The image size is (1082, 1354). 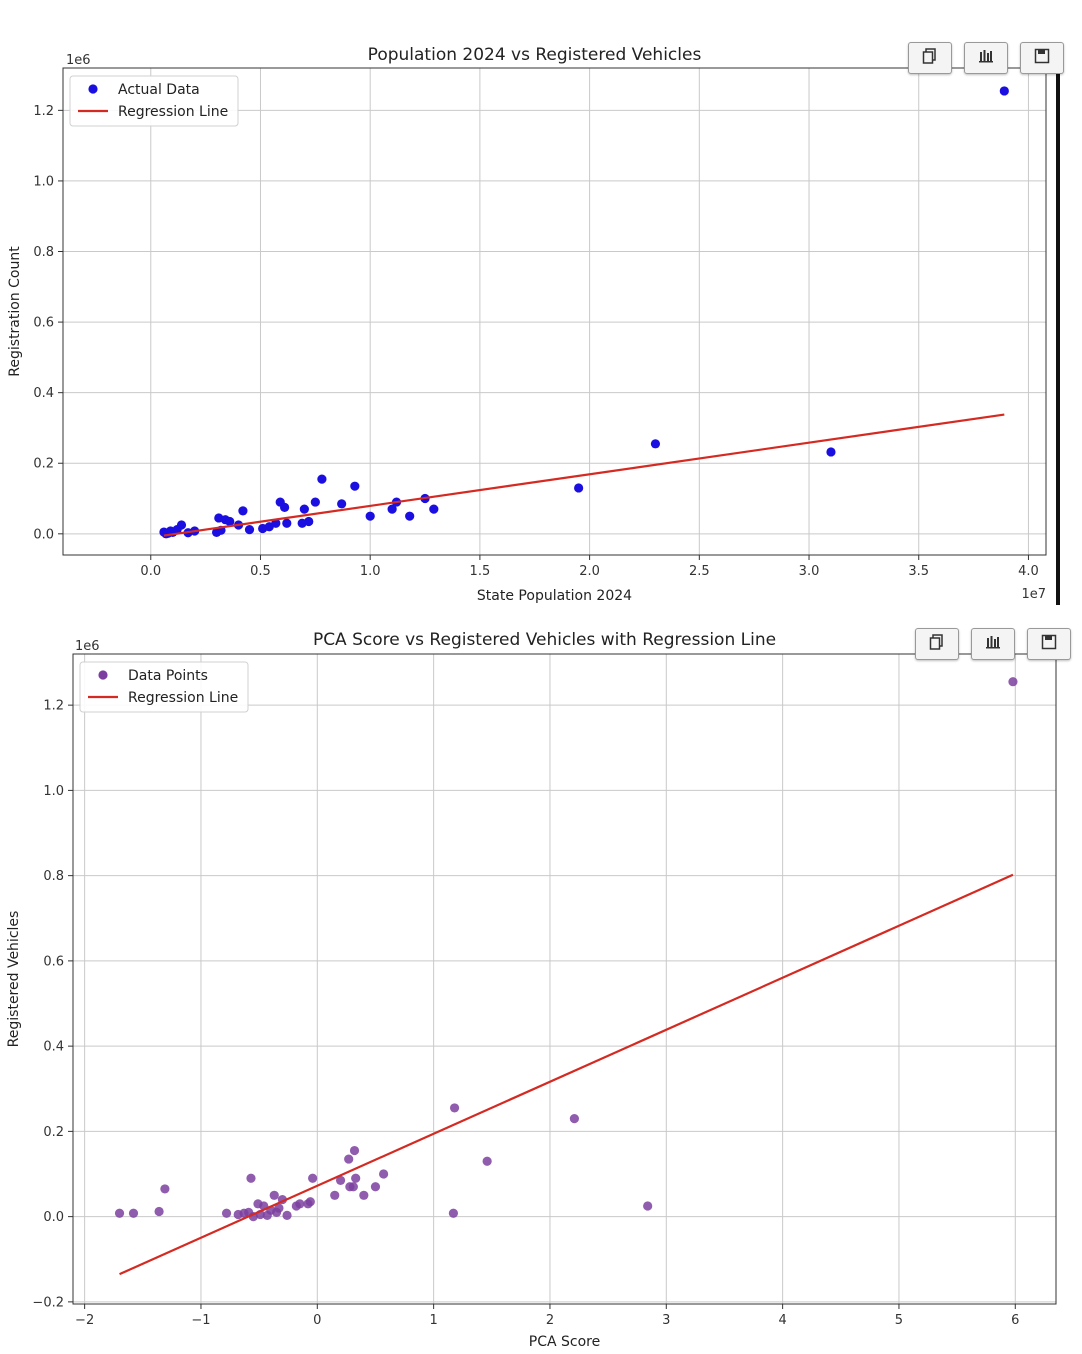 What do you see at coordinates (370, 571) in the screenshot?
I see `x-tick-label: 1.0` at bounding box center [370, 571].